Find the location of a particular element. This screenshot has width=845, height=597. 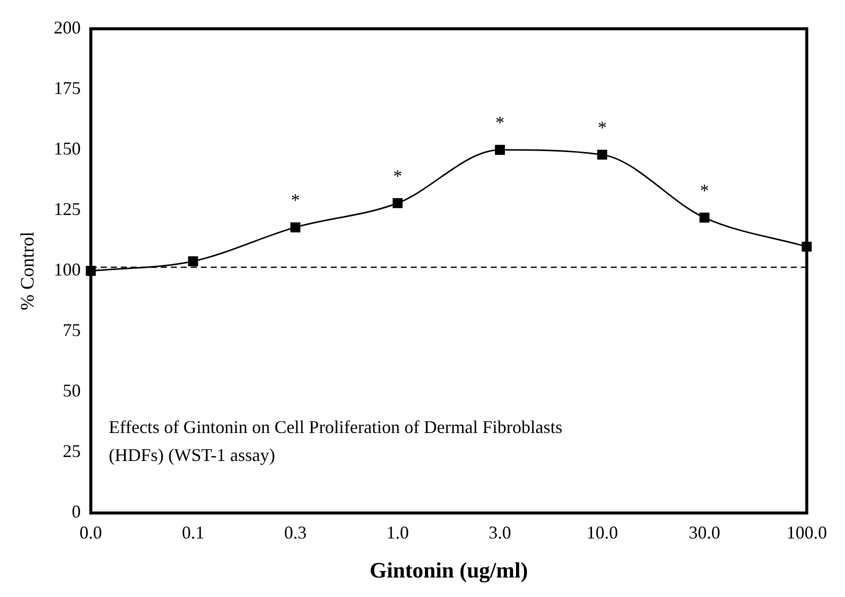

x-tick-label: 0.1 is located at coordinates (193, 532).